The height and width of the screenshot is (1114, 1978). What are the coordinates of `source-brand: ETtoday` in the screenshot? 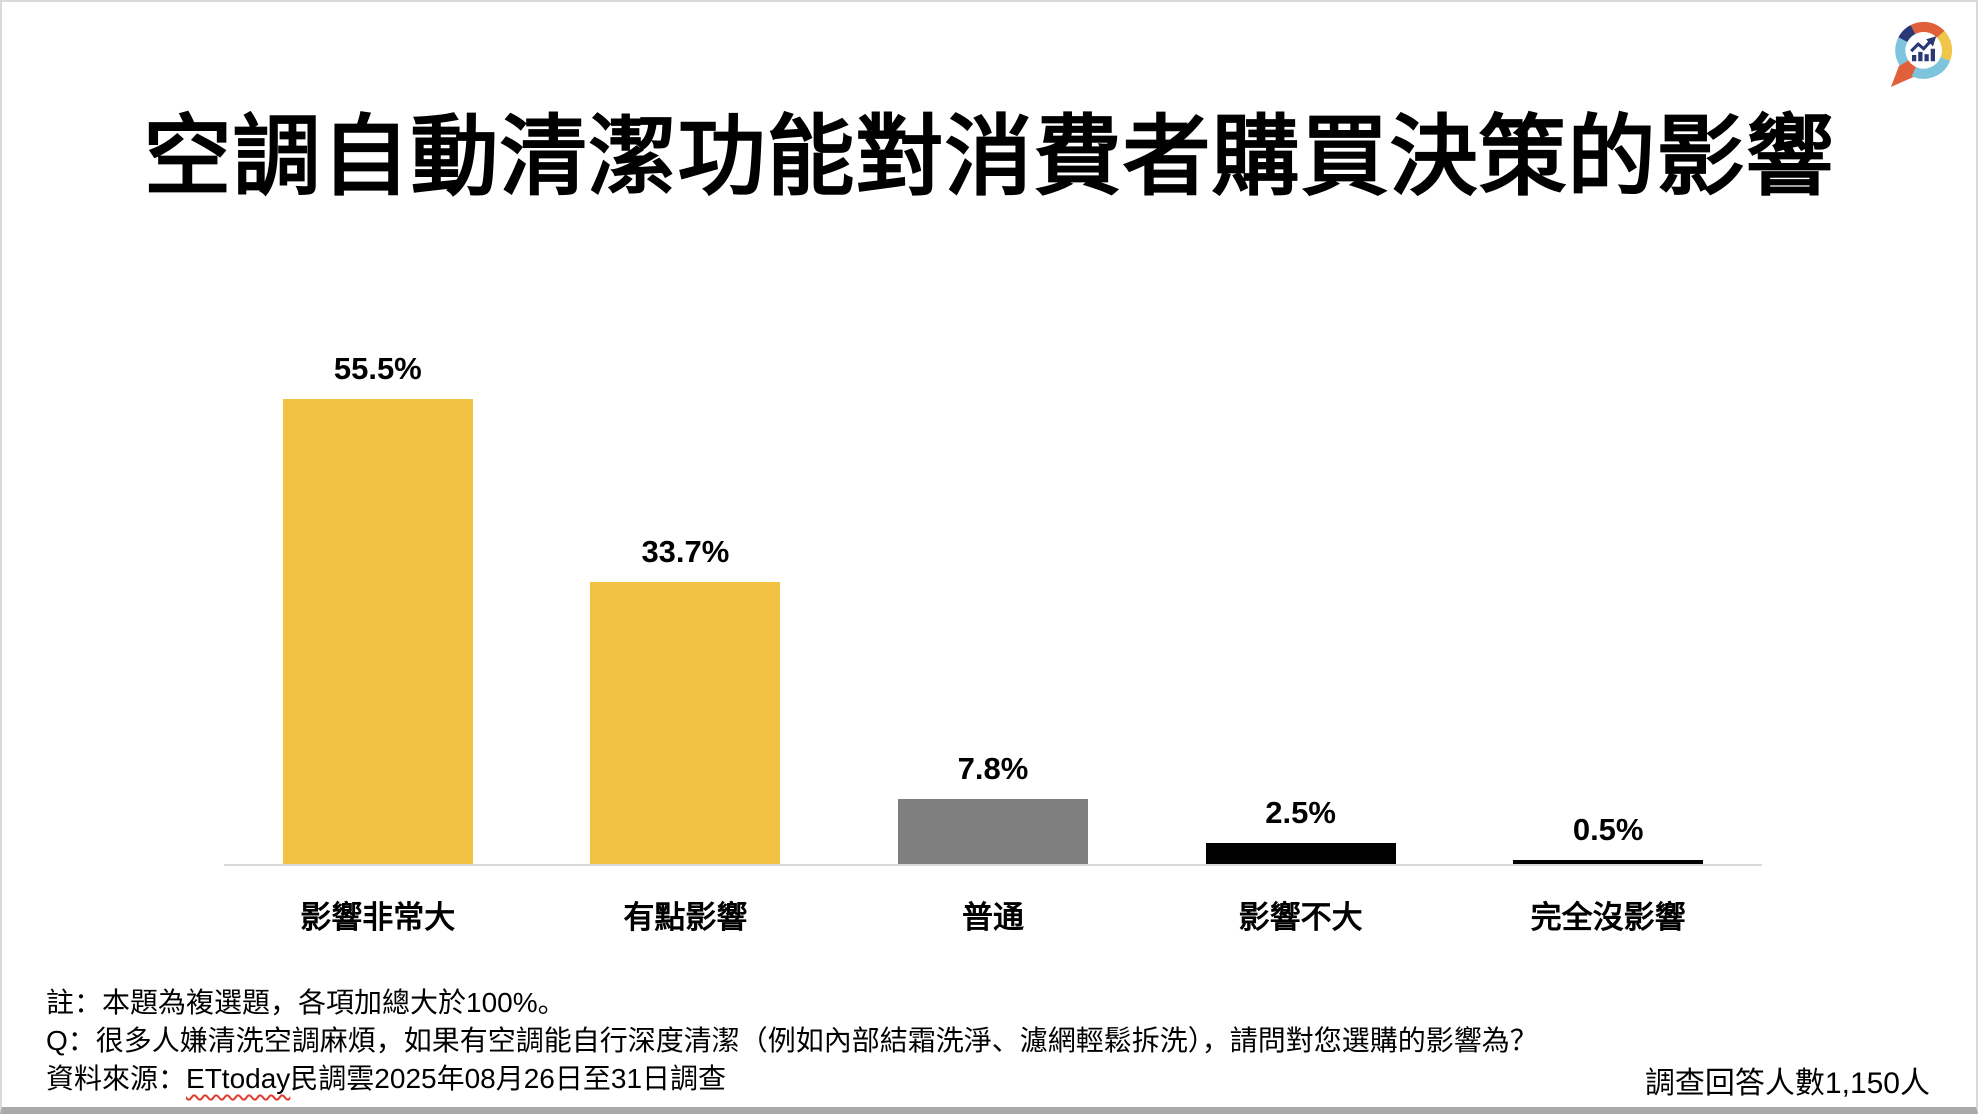 It's located at (238, 1078).